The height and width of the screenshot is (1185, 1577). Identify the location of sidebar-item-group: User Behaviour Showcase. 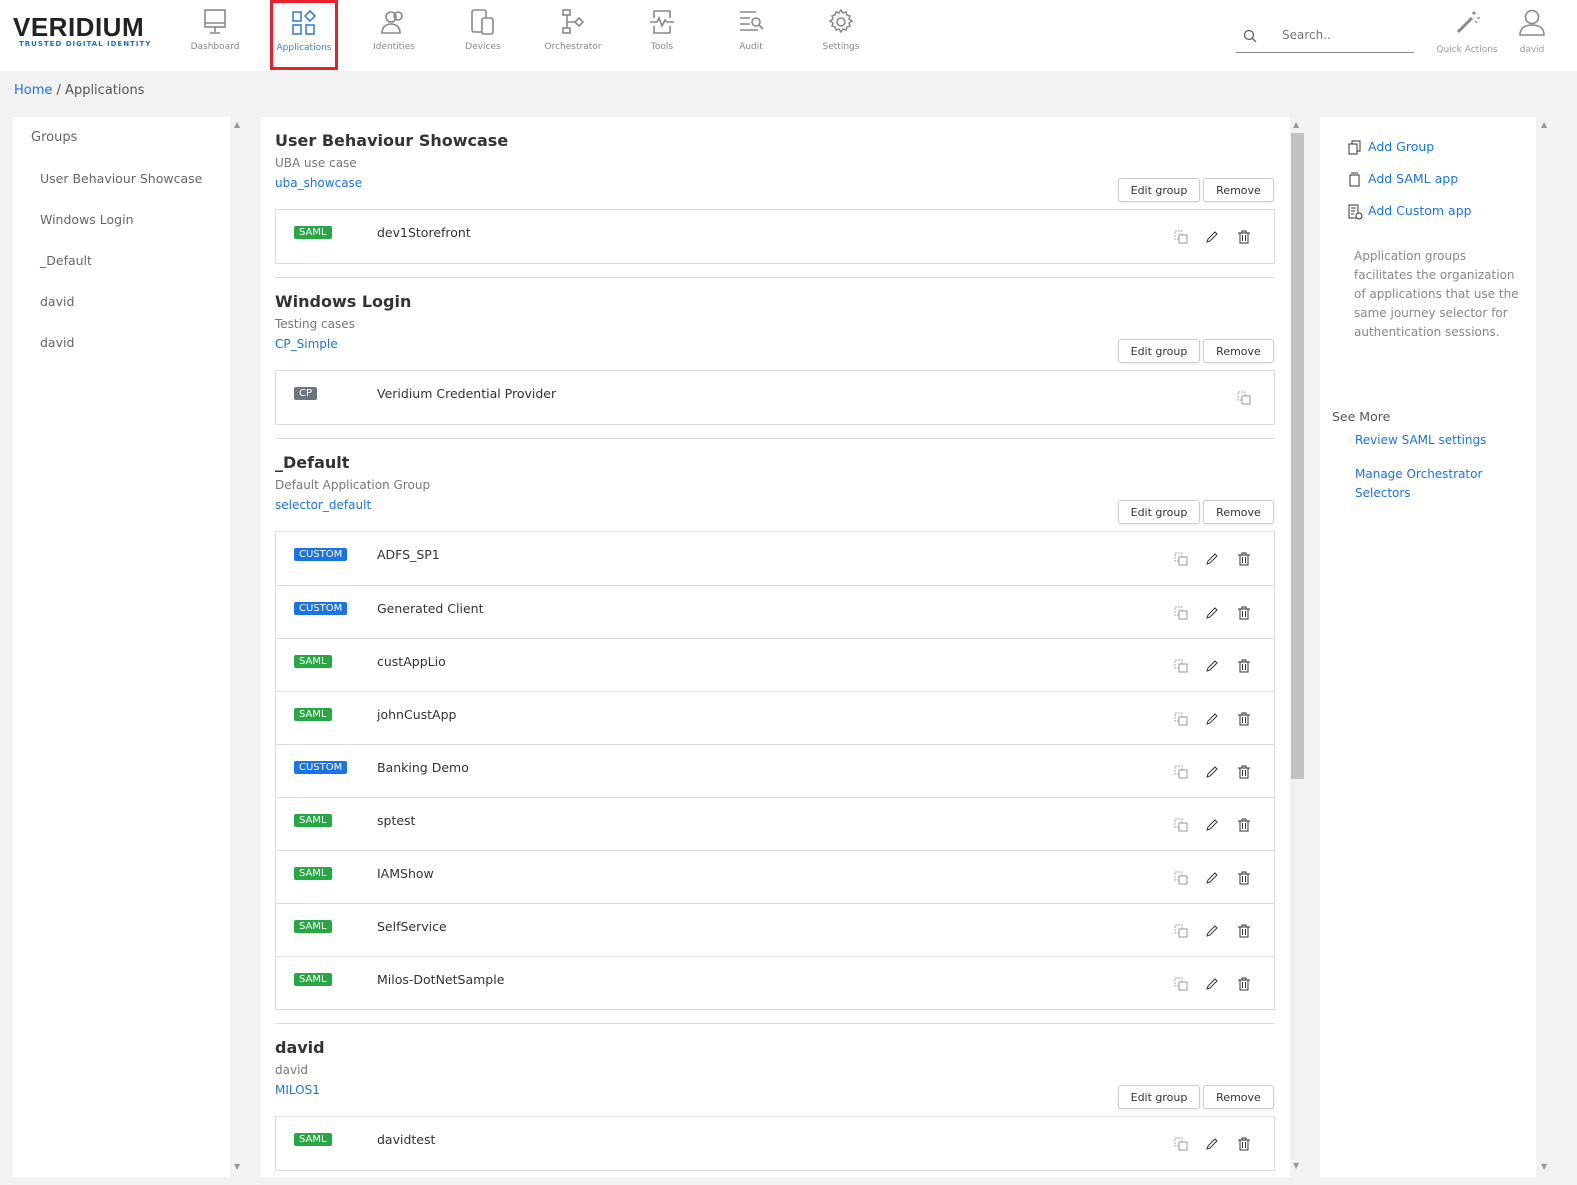
(121, 178).